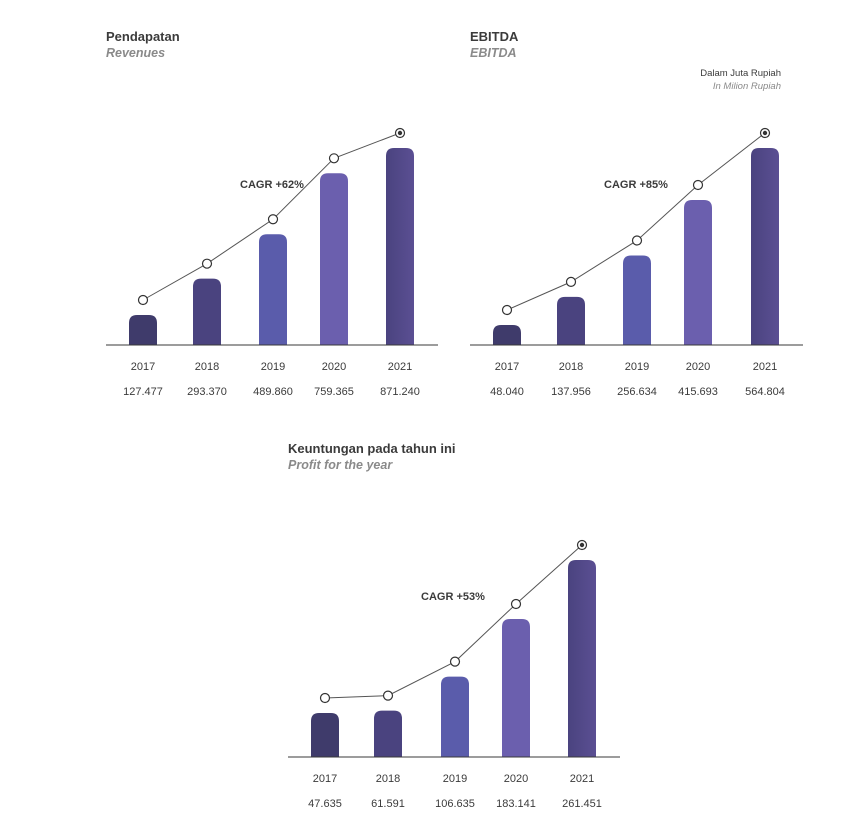  Describe the element at coordinates (507, 310) in the screenshot. I see `ebitda-marker-2017` at that location.